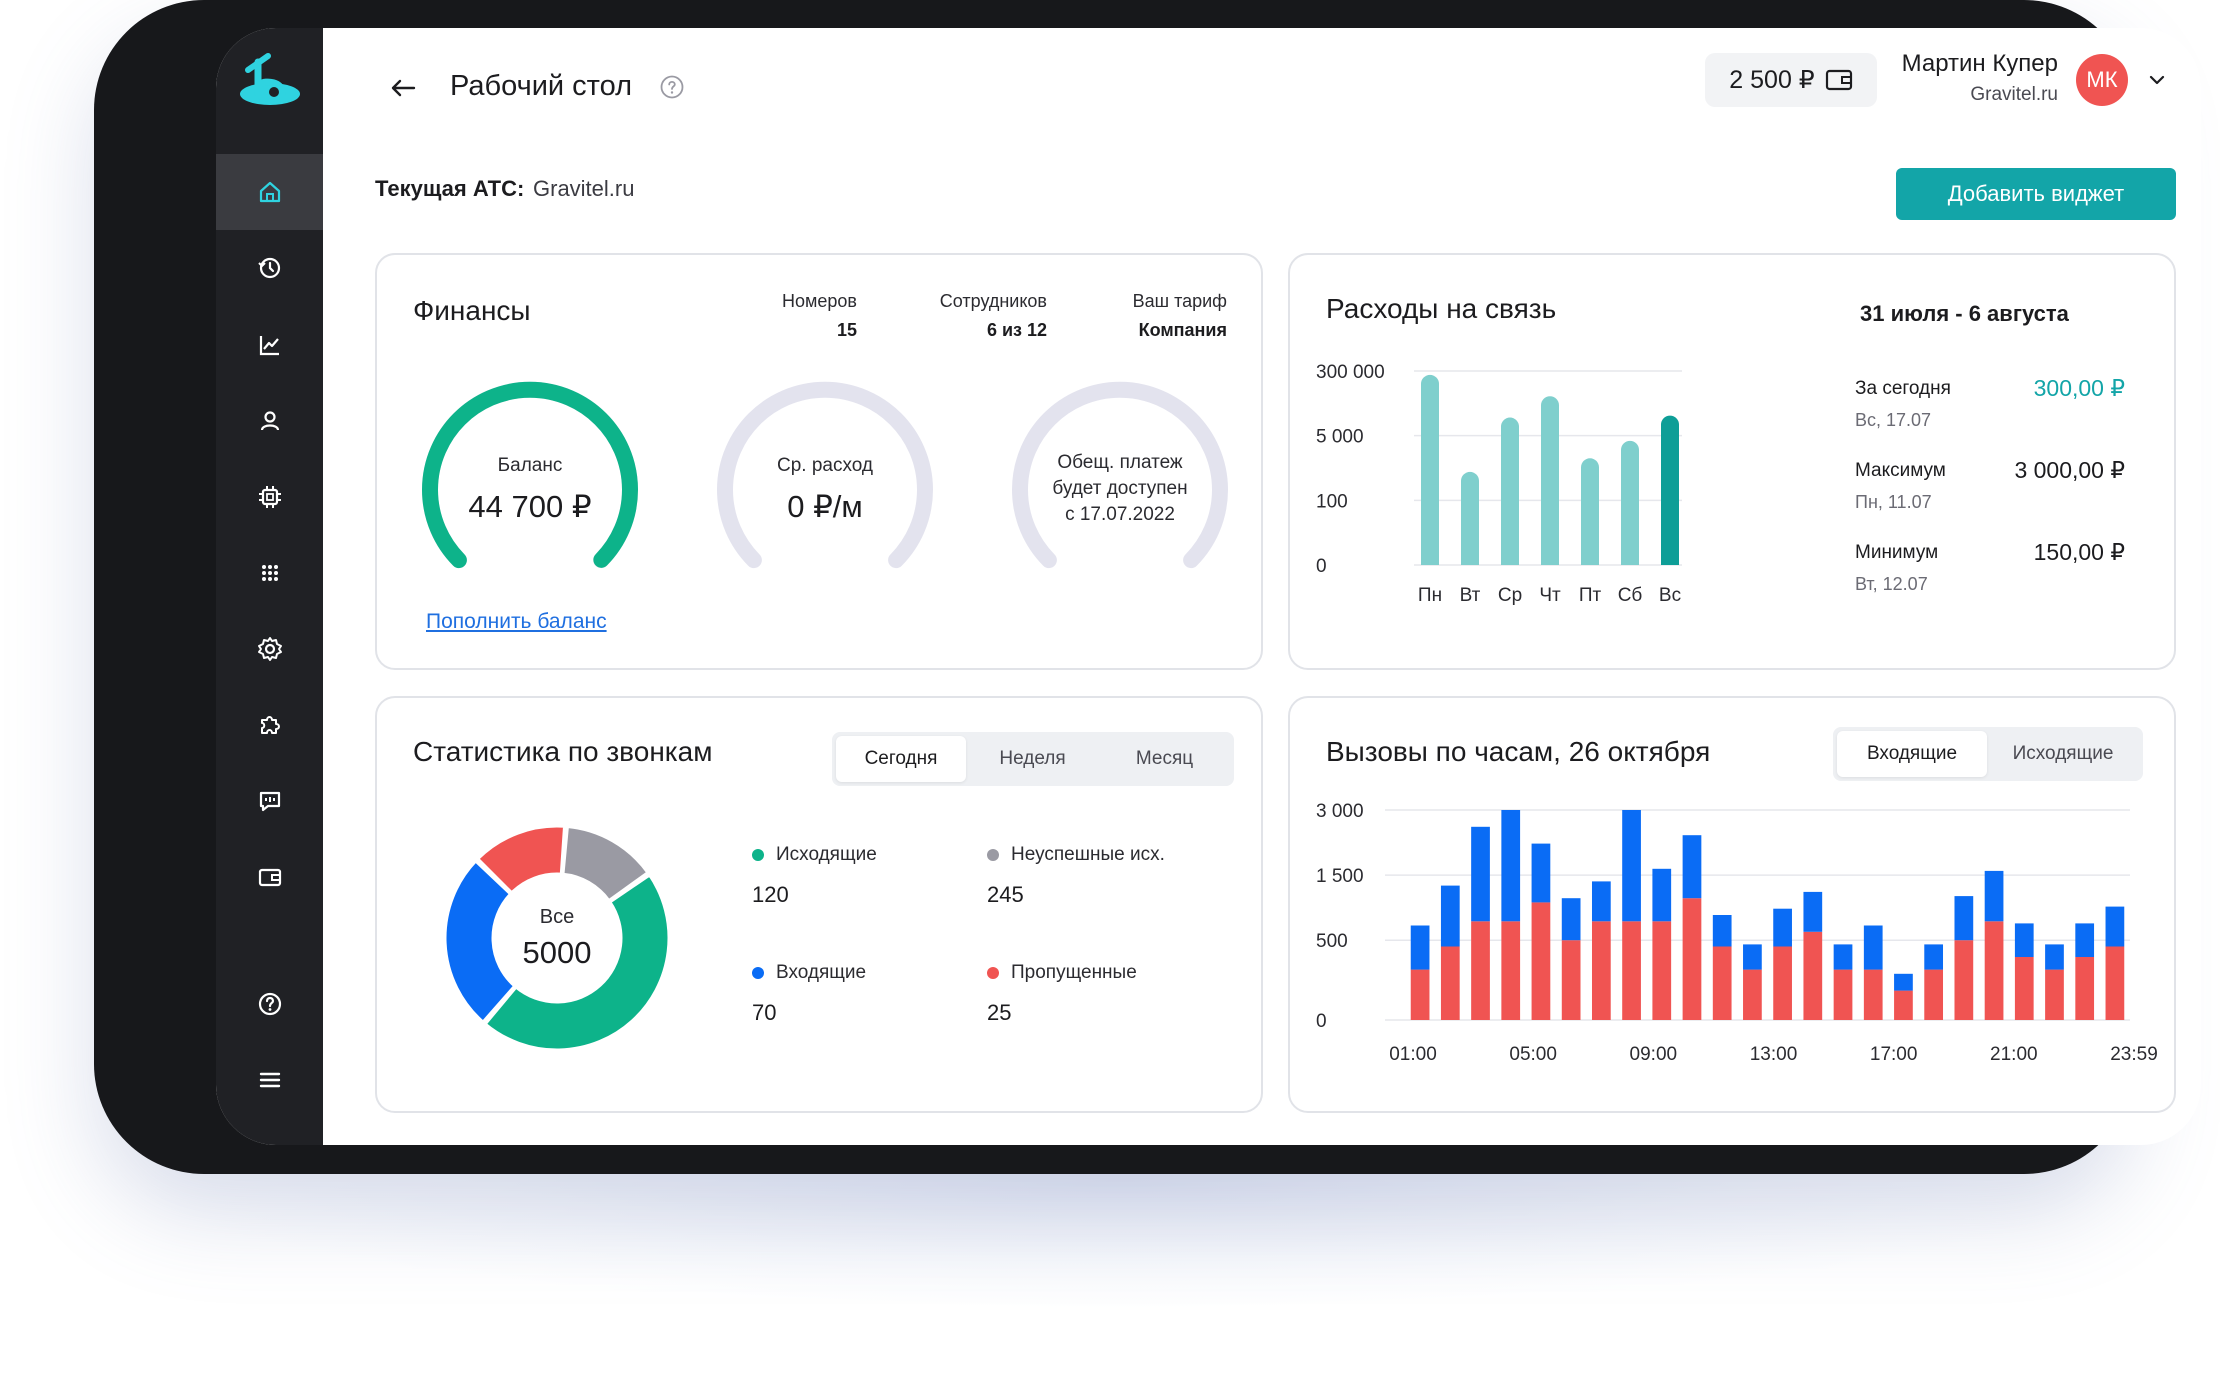  What do you see at coordinates (1590, 595) in the screenshot?
I see `x-tick-label: Пт` at bounding box center [1590, 595].